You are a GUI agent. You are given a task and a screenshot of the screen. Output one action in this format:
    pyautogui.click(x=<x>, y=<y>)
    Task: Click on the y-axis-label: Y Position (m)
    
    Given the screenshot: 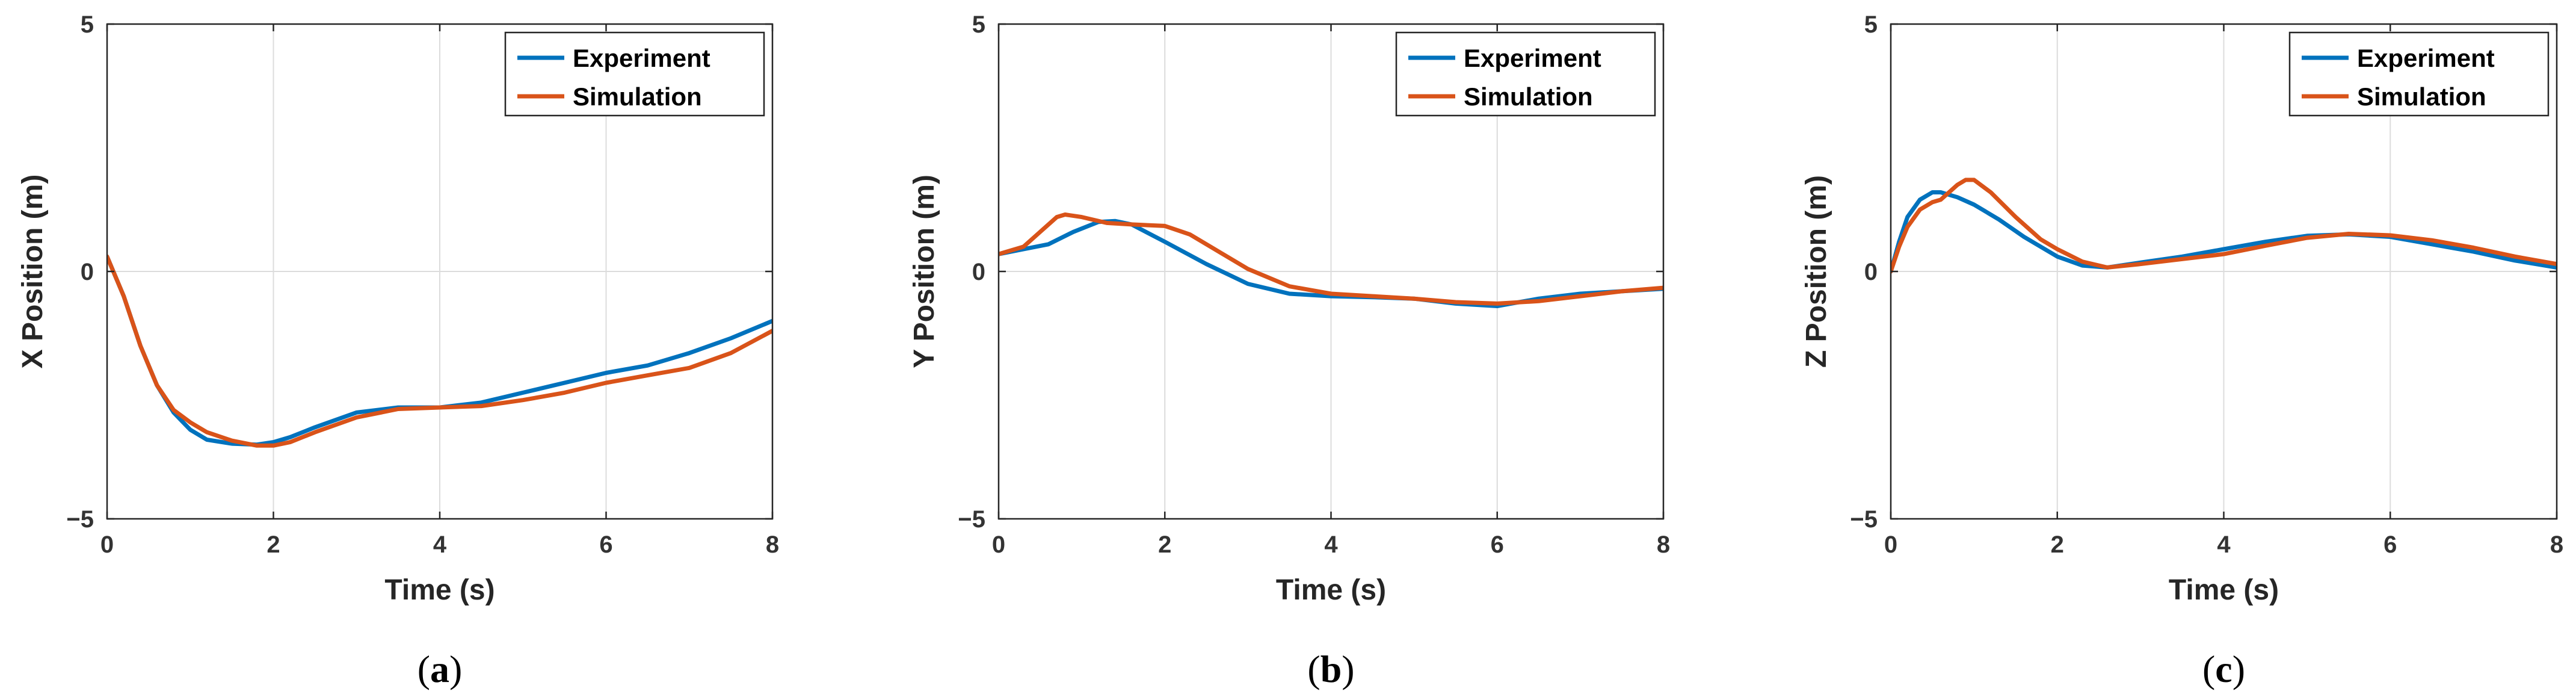 What is the action you would take?
    pyautogui.click(x=924, y=271)
    